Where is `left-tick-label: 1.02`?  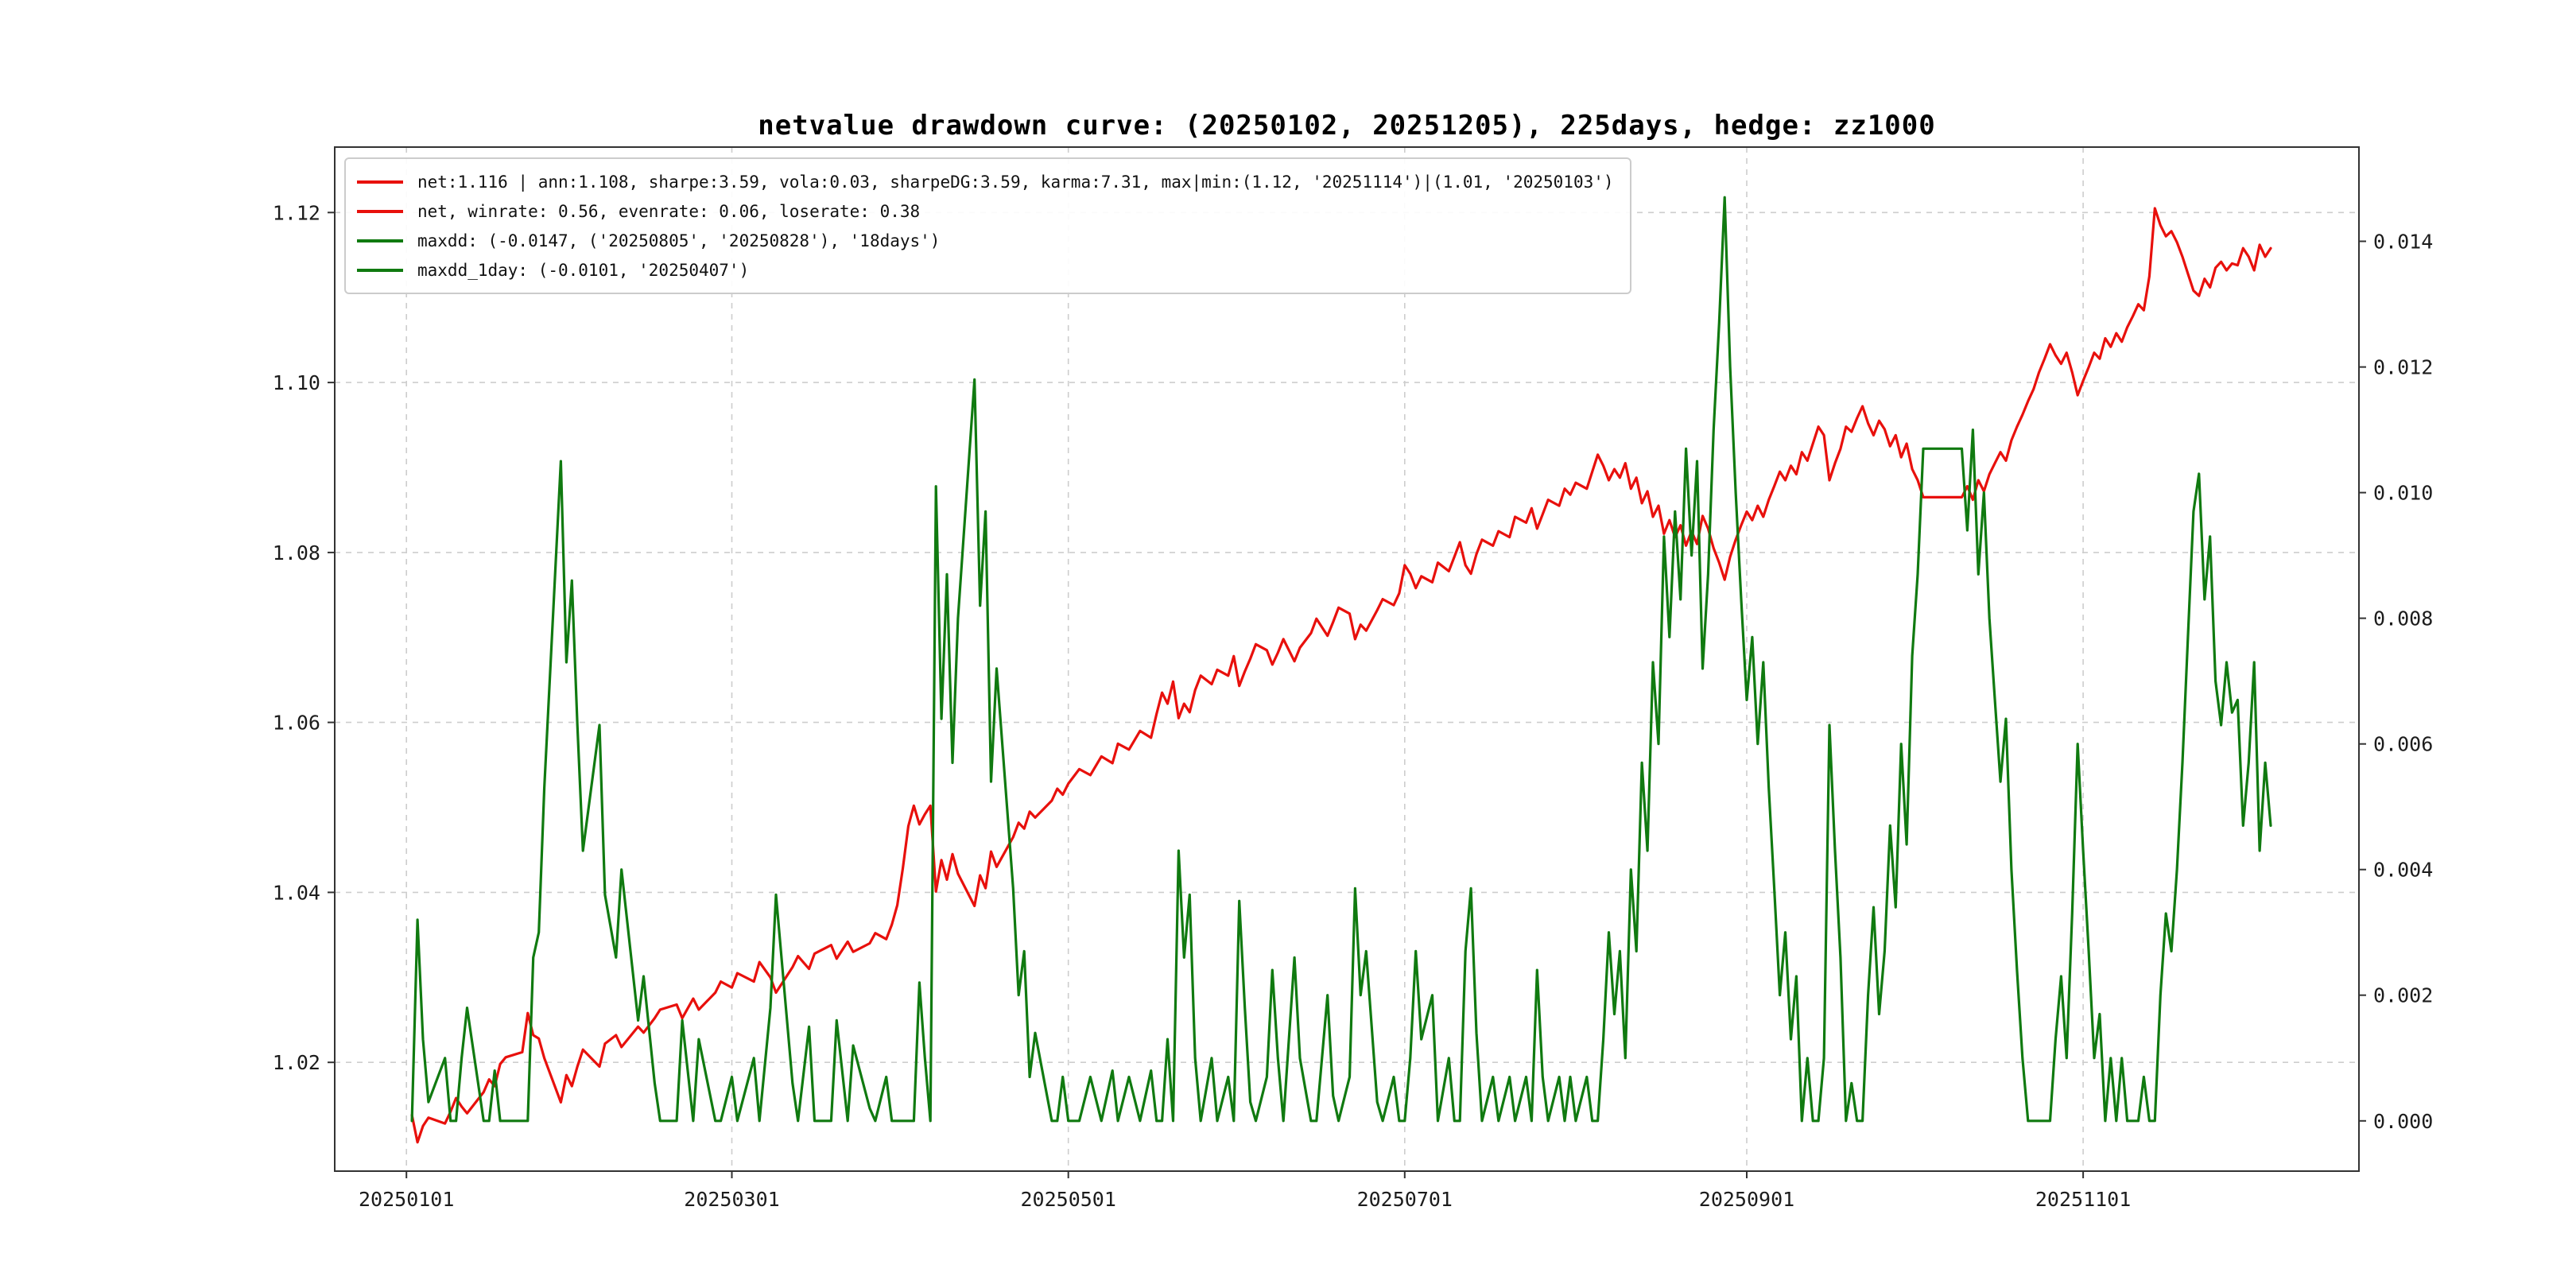 left-tick-label: 1.02 is located at coordinates (296, 1062).